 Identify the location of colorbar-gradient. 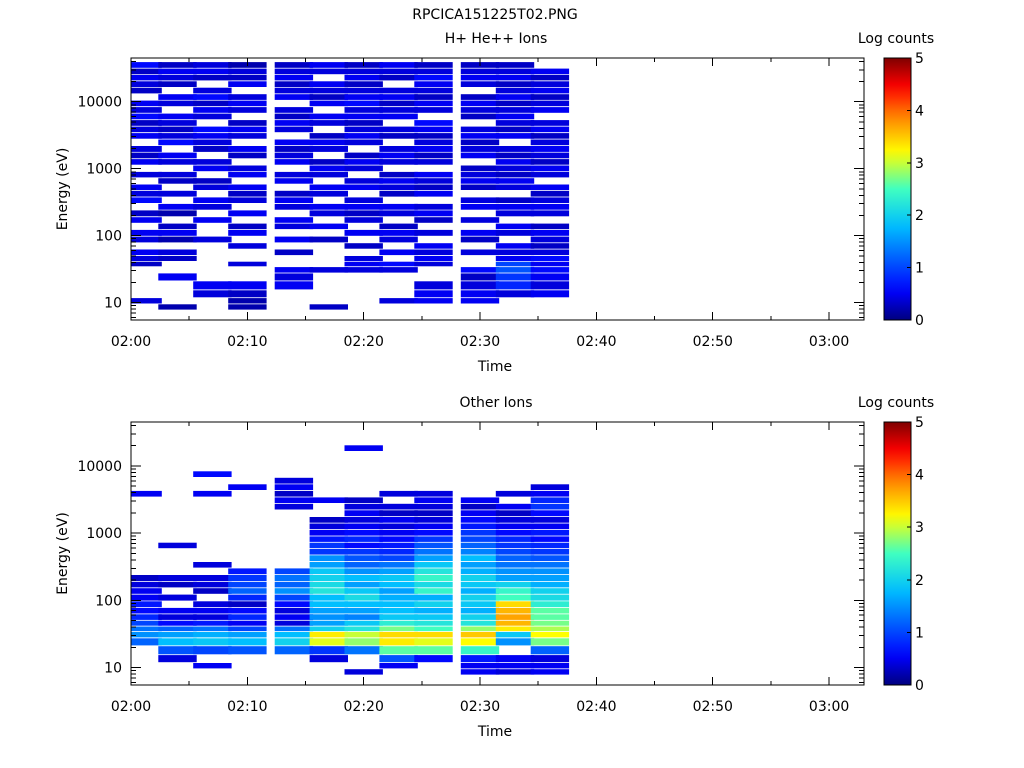
(897, 553).